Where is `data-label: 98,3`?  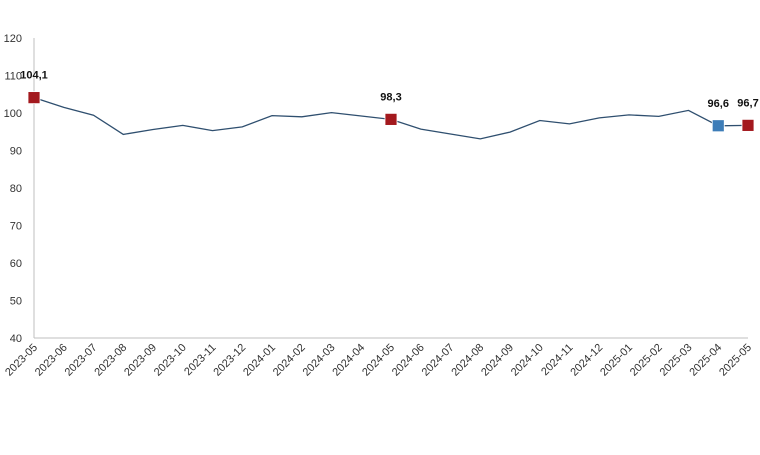
data-label: 98,3 is located at coordinates (390, 97).